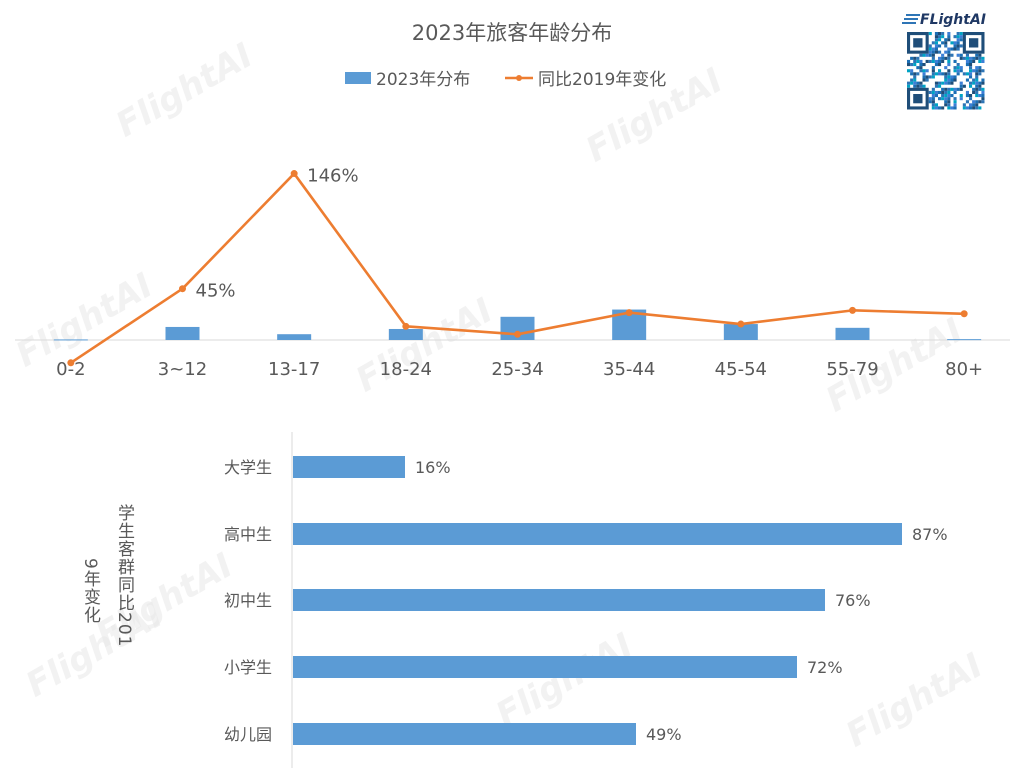  What do you see at coordinates (294, 369) in the screenshot?
I see `x-tick-label: 13-17` at bounding box center [294, 369].